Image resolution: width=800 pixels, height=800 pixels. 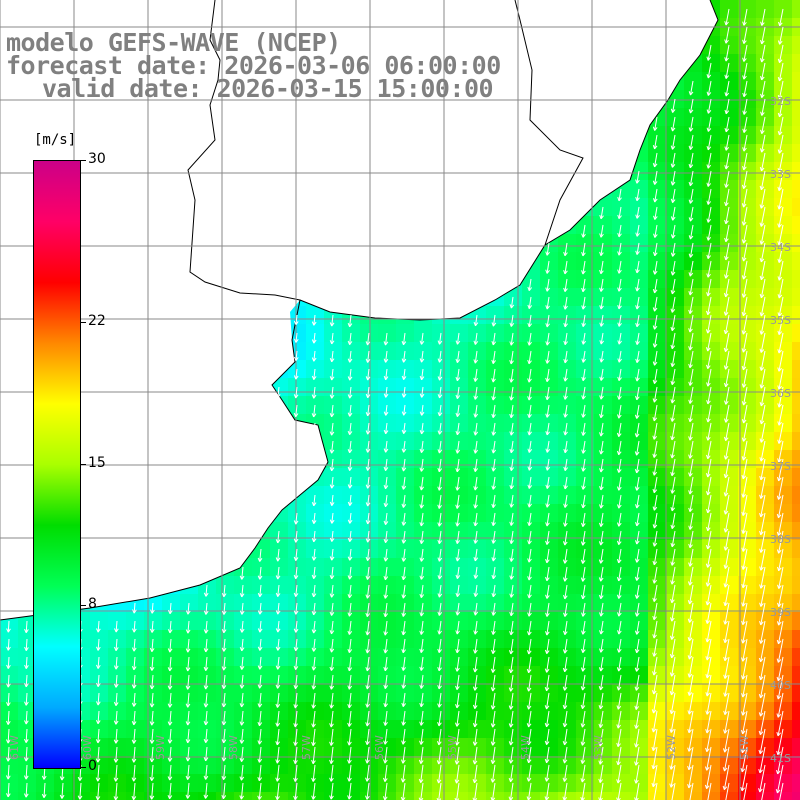 What do you see at coordinates (780, 320) in the screenshot?
I see `lat-label: 35S` at bounding box center [780, 320].